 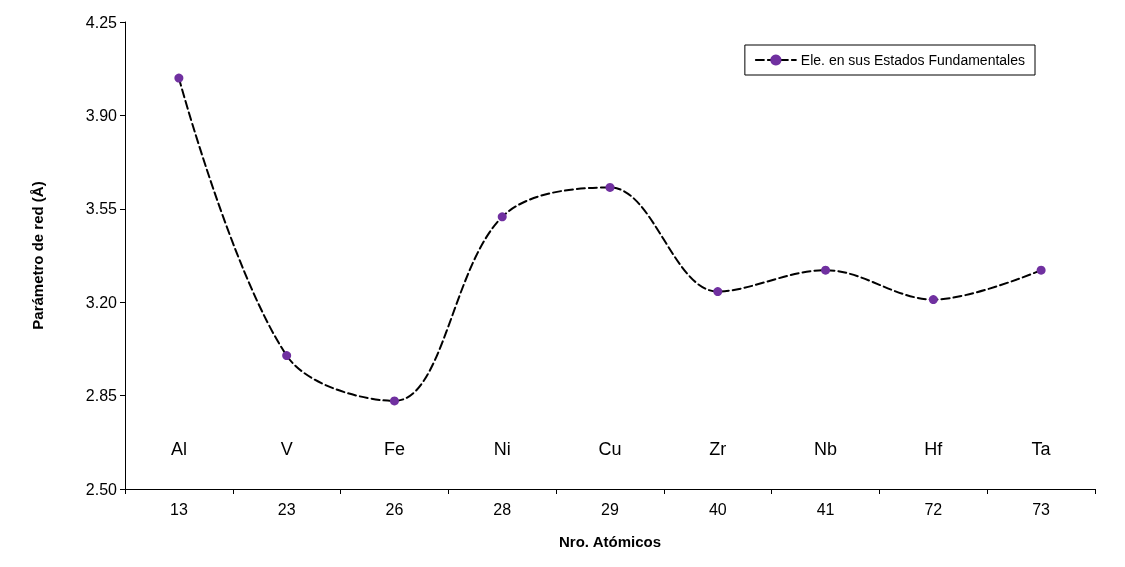 I want to click on x-tick-label: 73, so click(x=1041, y=509).